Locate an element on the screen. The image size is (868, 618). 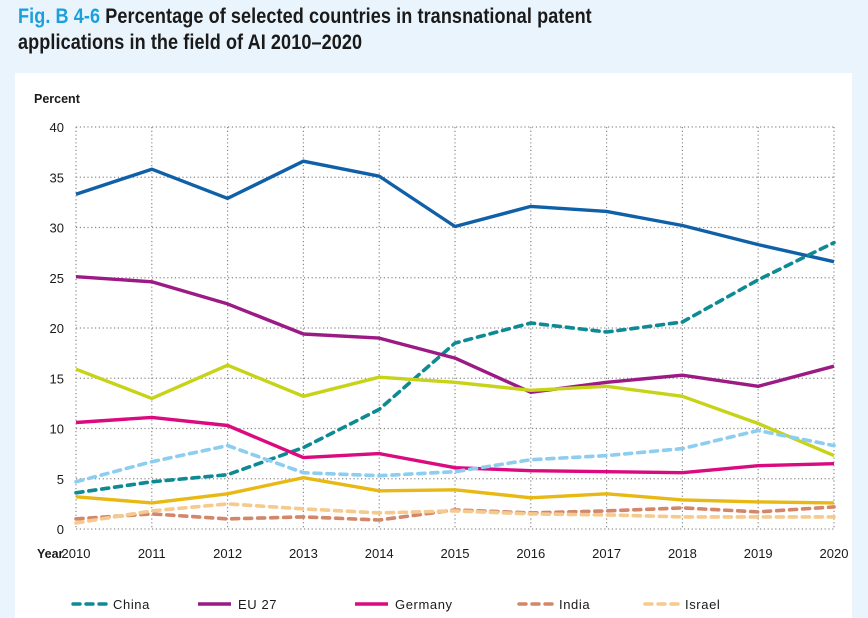
y-tick-label: 10 is located at coordinates (57, 429).